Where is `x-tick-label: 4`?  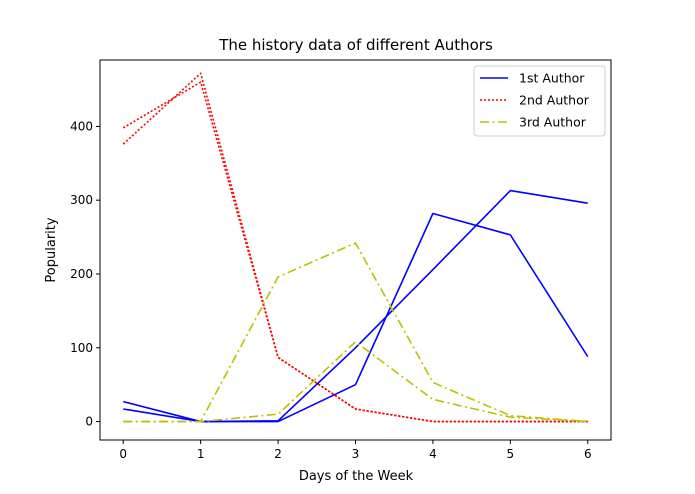 x-tick-label: 4 is located at coordinates (433, 454).